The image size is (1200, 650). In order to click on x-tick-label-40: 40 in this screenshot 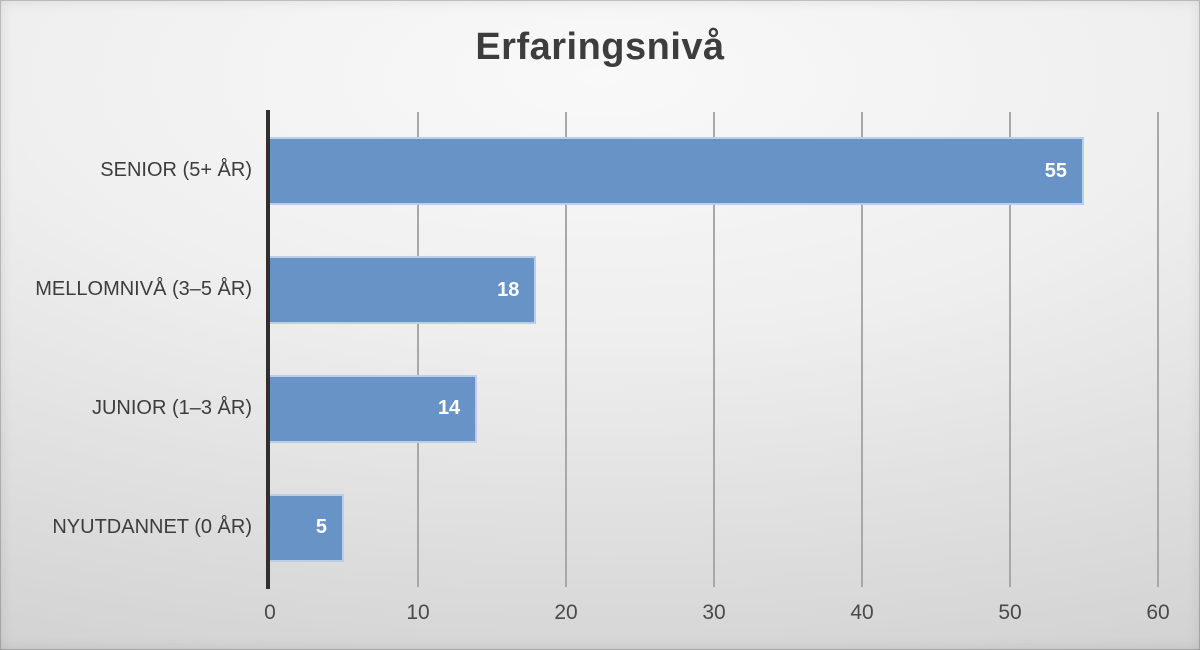, I will do `click(862, 612)`.